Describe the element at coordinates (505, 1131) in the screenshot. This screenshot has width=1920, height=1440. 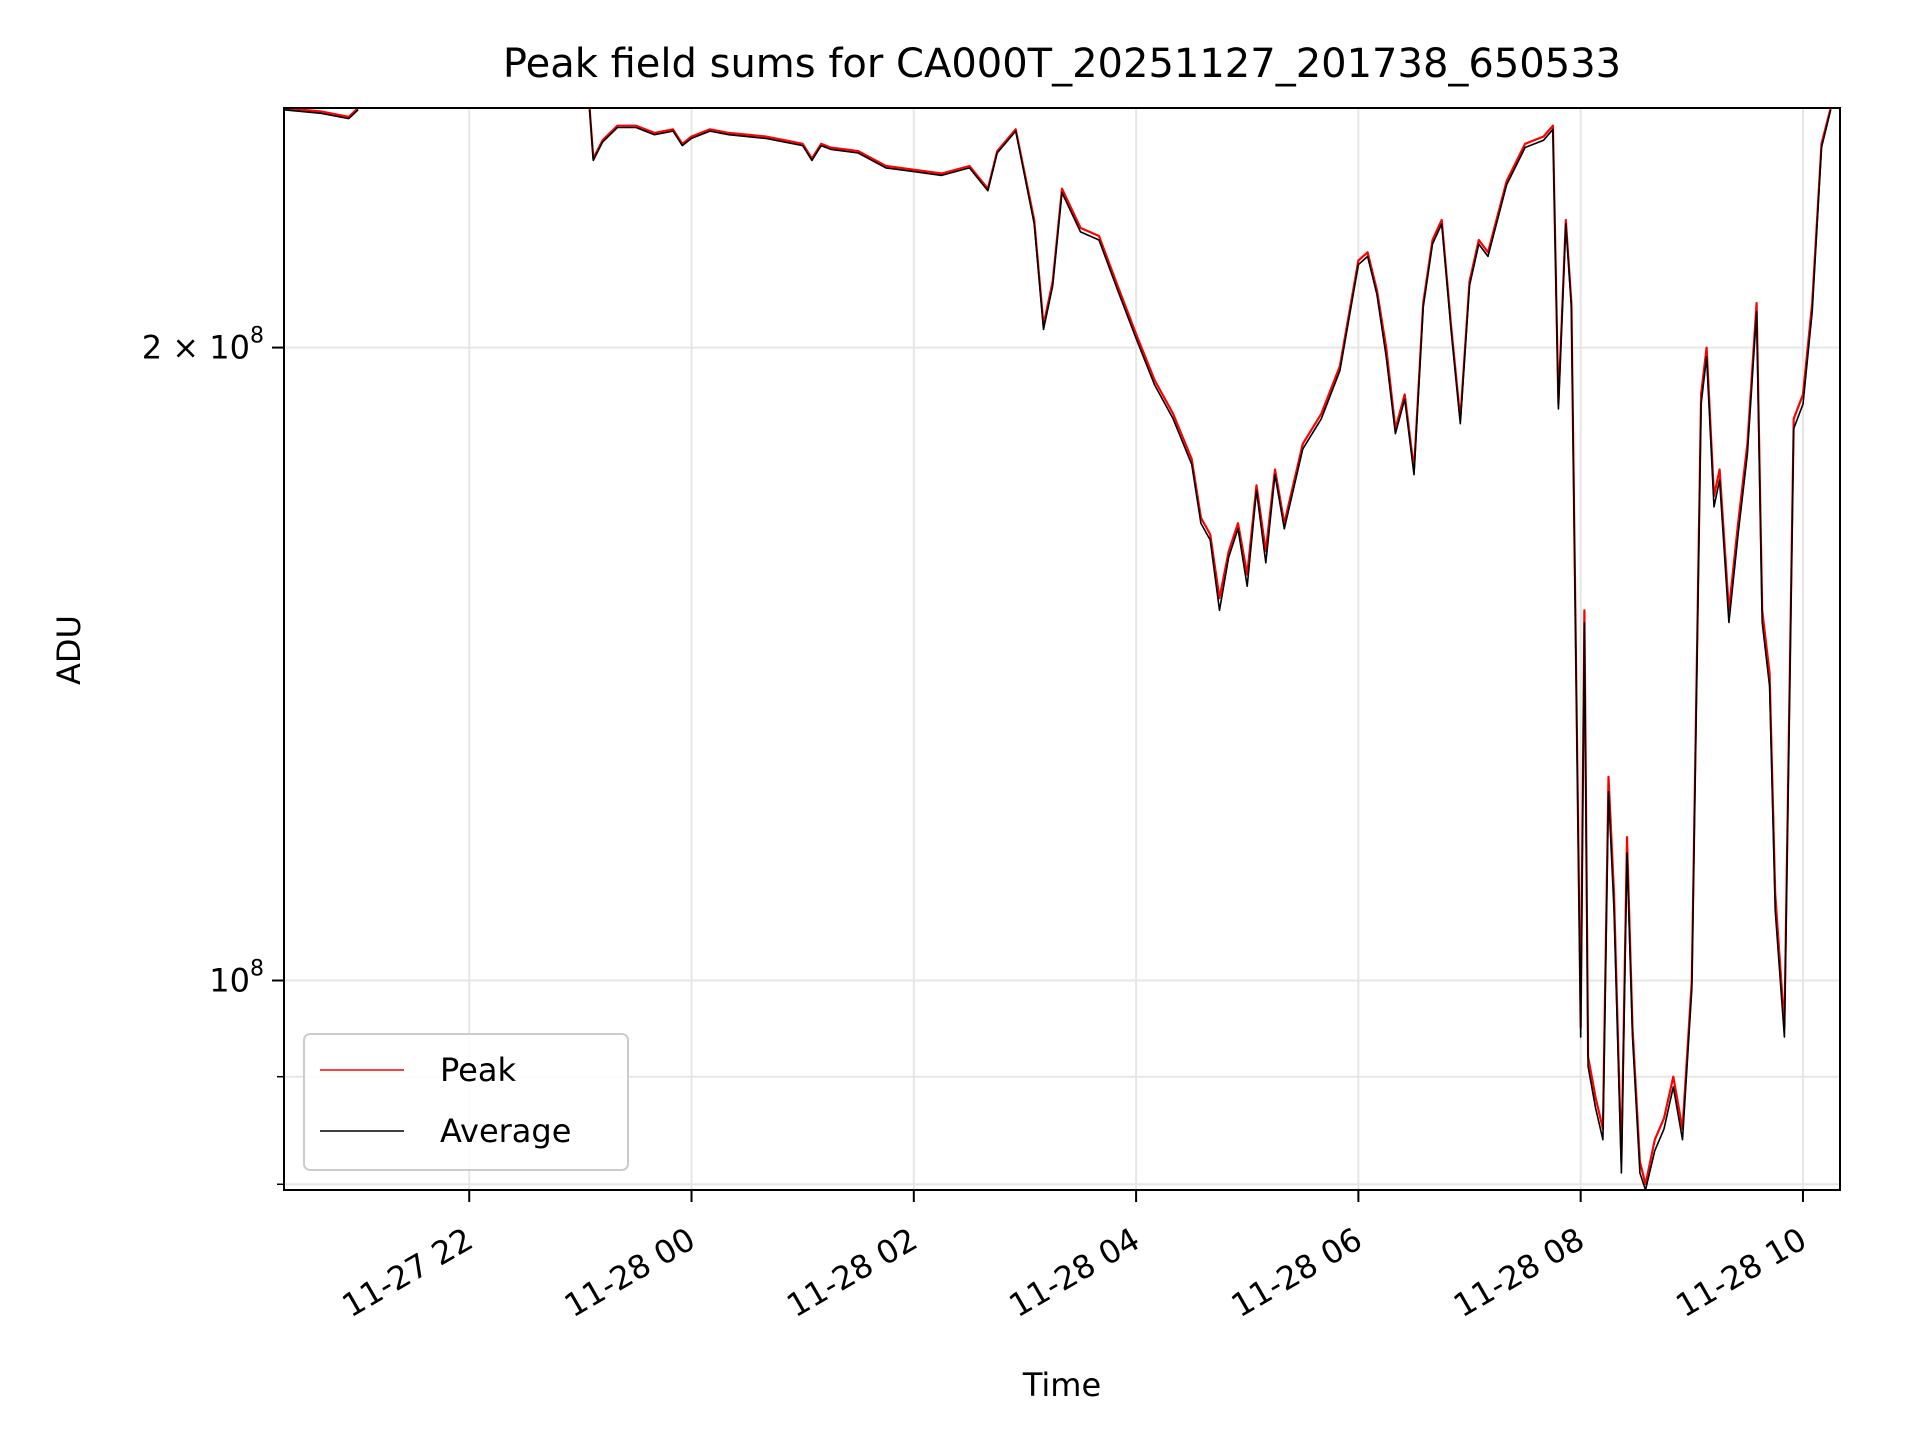
I see `legend-label-average: Average` at that location.